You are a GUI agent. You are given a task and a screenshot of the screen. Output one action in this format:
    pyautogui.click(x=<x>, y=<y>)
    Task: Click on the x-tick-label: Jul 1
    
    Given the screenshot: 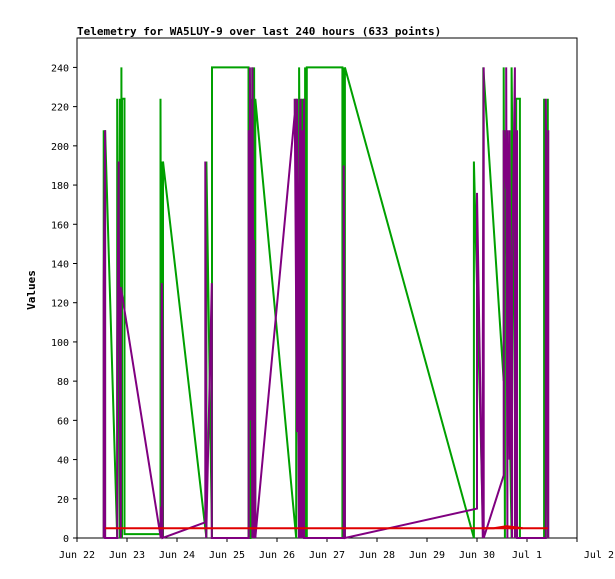 What is the action you would take?
    pyautogui.click(x=527, y=555)
    